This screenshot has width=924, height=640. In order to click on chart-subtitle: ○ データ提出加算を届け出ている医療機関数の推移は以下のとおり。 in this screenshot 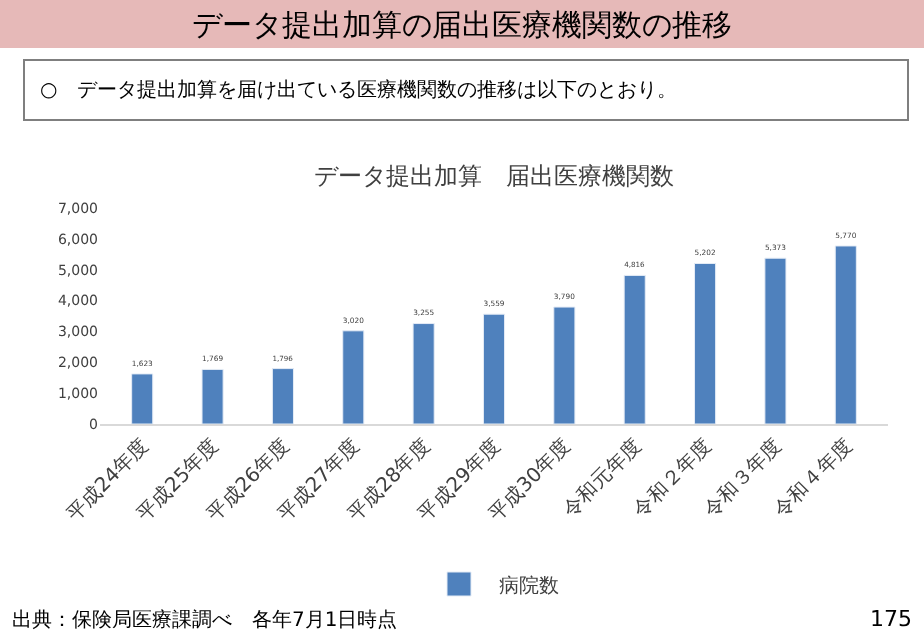, I will do `click(359, 90)`.